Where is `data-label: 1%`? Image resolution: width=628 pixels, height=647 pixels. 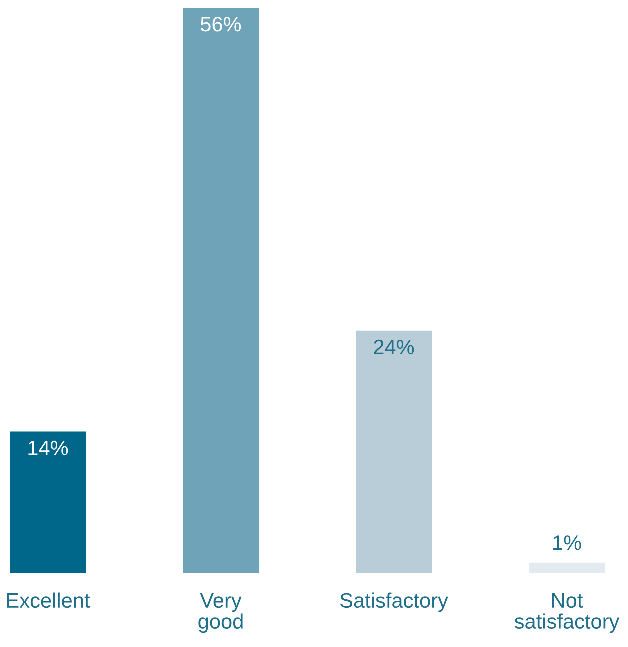
data-label: 1% is located at coordinates (568, 543).